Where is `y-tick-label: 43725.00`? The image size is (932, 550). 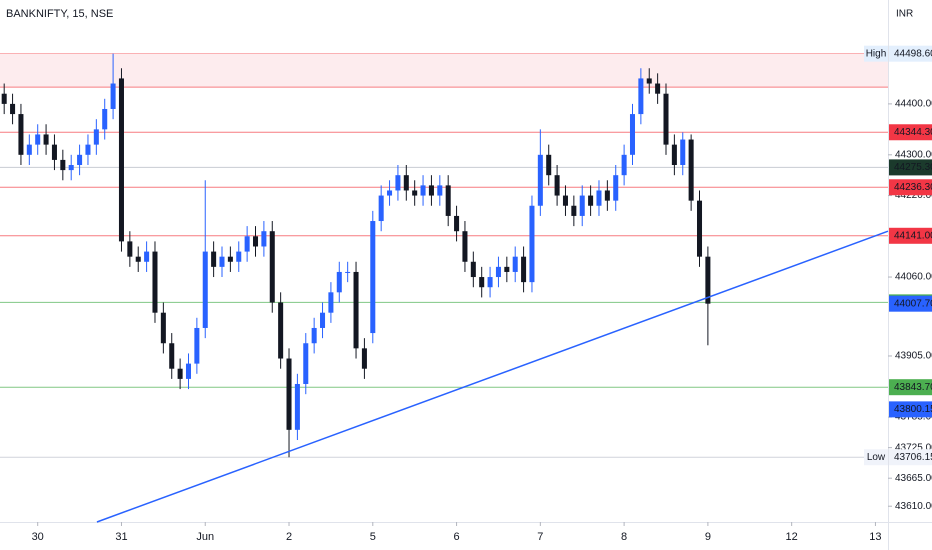 y-tick-label: 43725.00 is located at coordinates (913, 447).